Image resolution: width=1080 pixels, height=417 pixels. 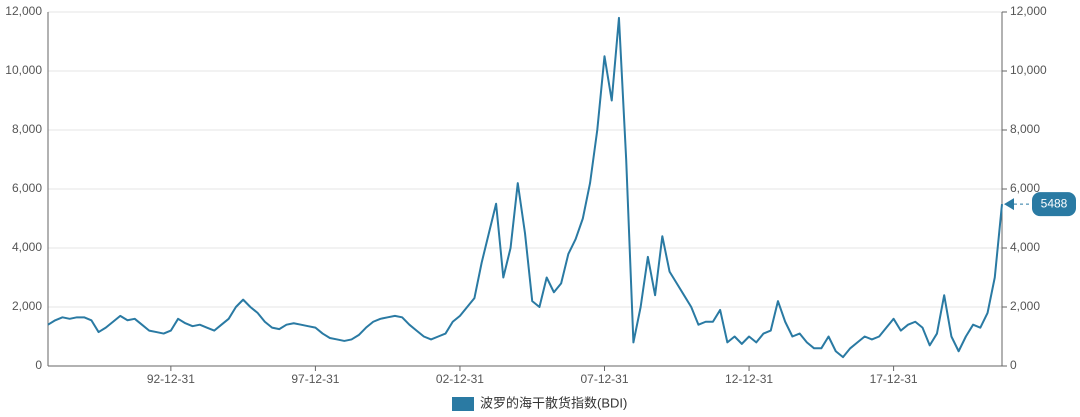 I want to click on legend-swatch, so click(x=463, y=404).